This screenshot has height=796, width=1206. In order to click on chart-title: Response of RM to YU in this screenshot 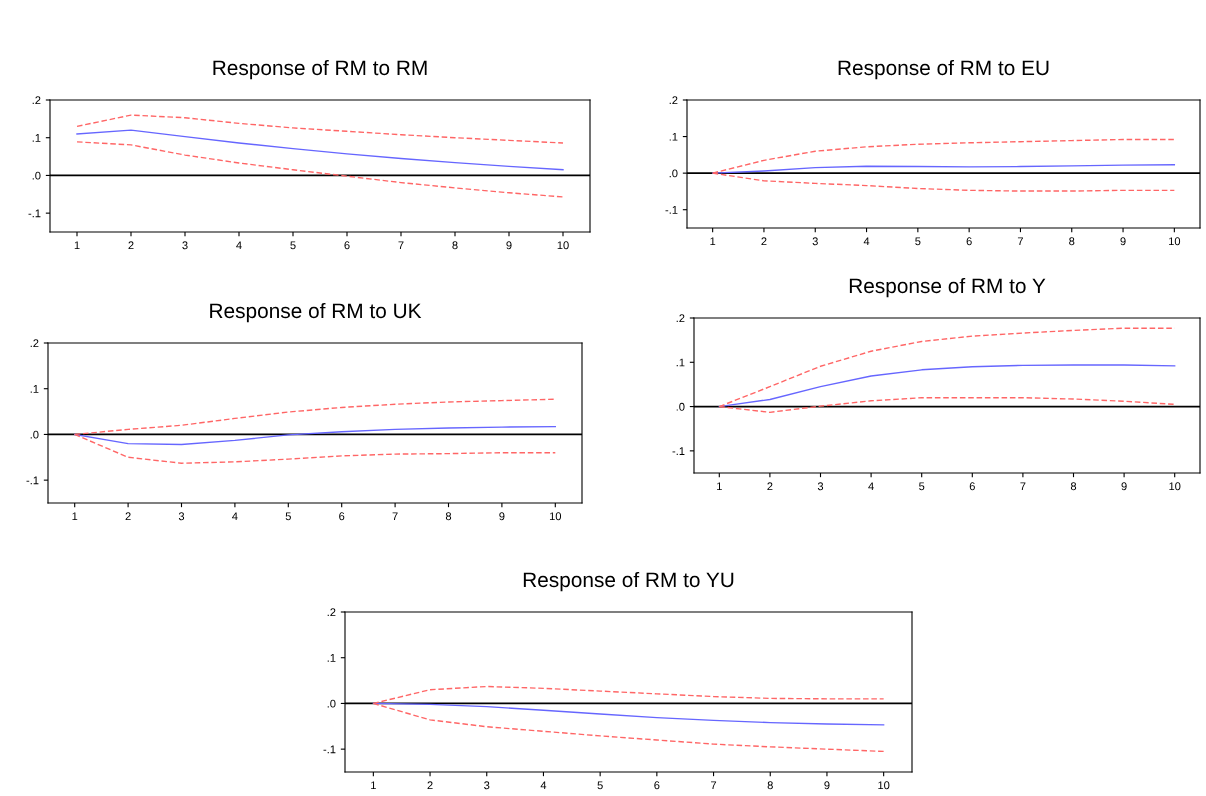, I will do `click(628, 581)`.